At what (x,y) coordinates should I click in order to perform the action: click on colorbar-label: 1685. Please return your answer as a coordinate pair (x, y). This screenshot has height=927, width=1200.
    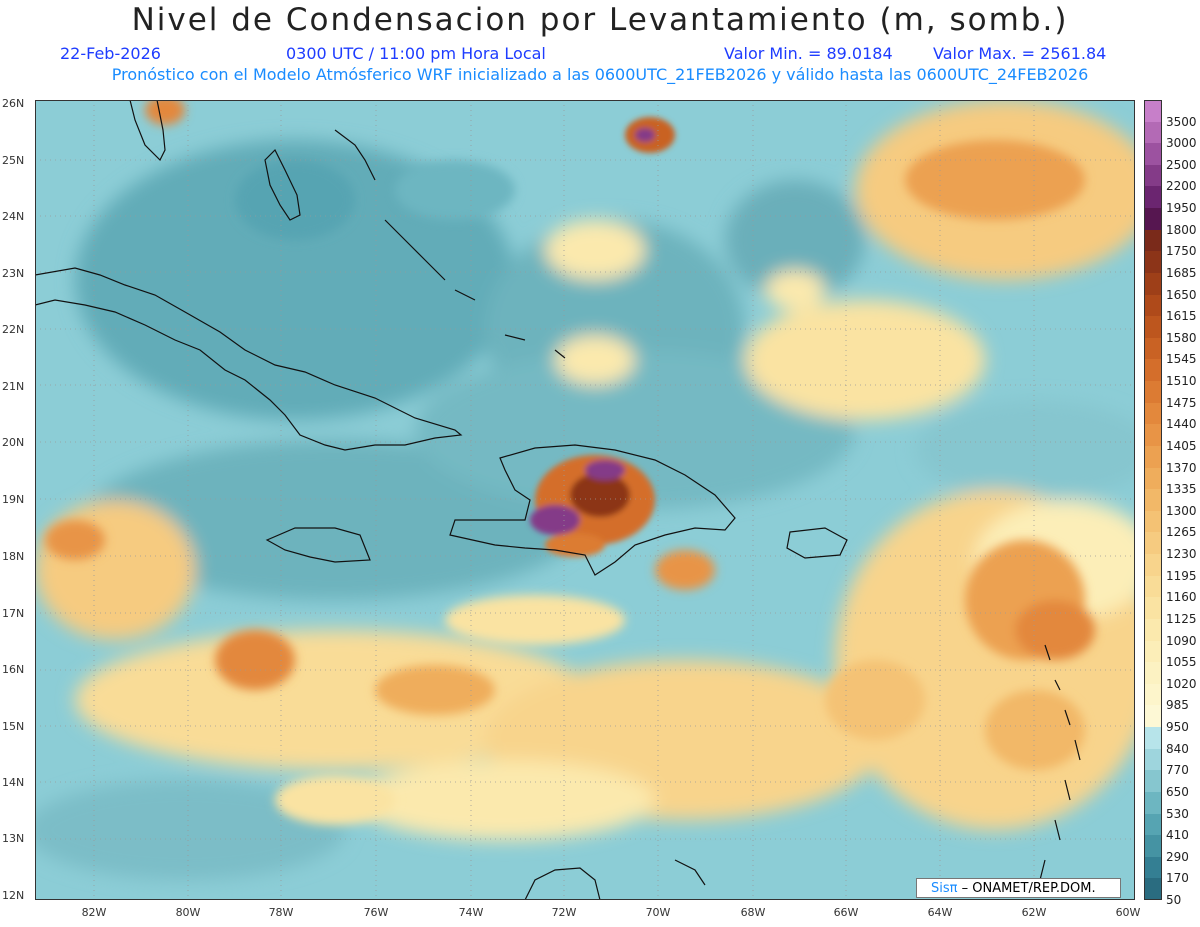
    Looking at the image, I should click on (1181, 272).